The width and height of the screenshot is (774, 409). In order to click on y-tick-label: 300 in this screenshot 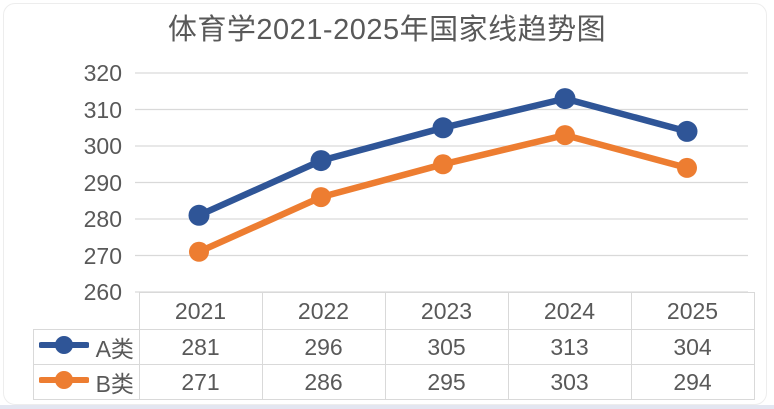, I will do `click(102, 146)`.